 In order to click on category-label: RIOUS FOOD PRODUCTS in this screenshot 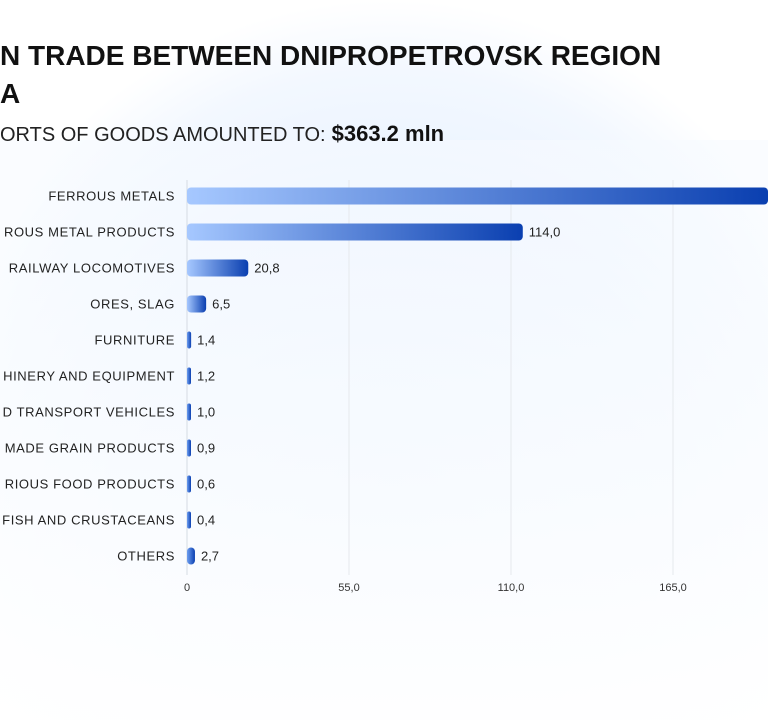, I will do `click(90, 484)`.